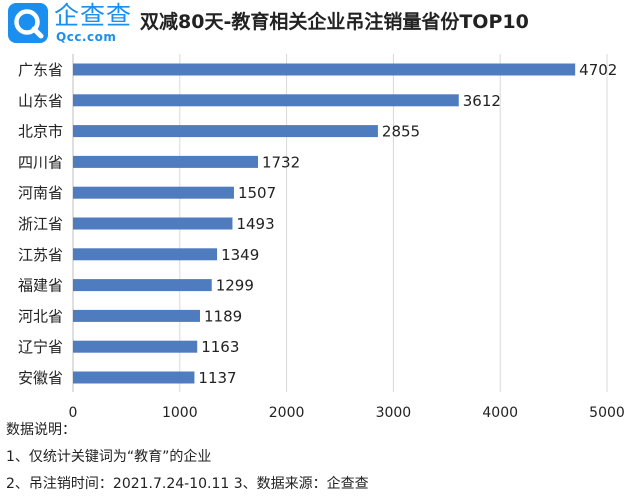  I want to click on value-label: 1137, so click(217, 378).